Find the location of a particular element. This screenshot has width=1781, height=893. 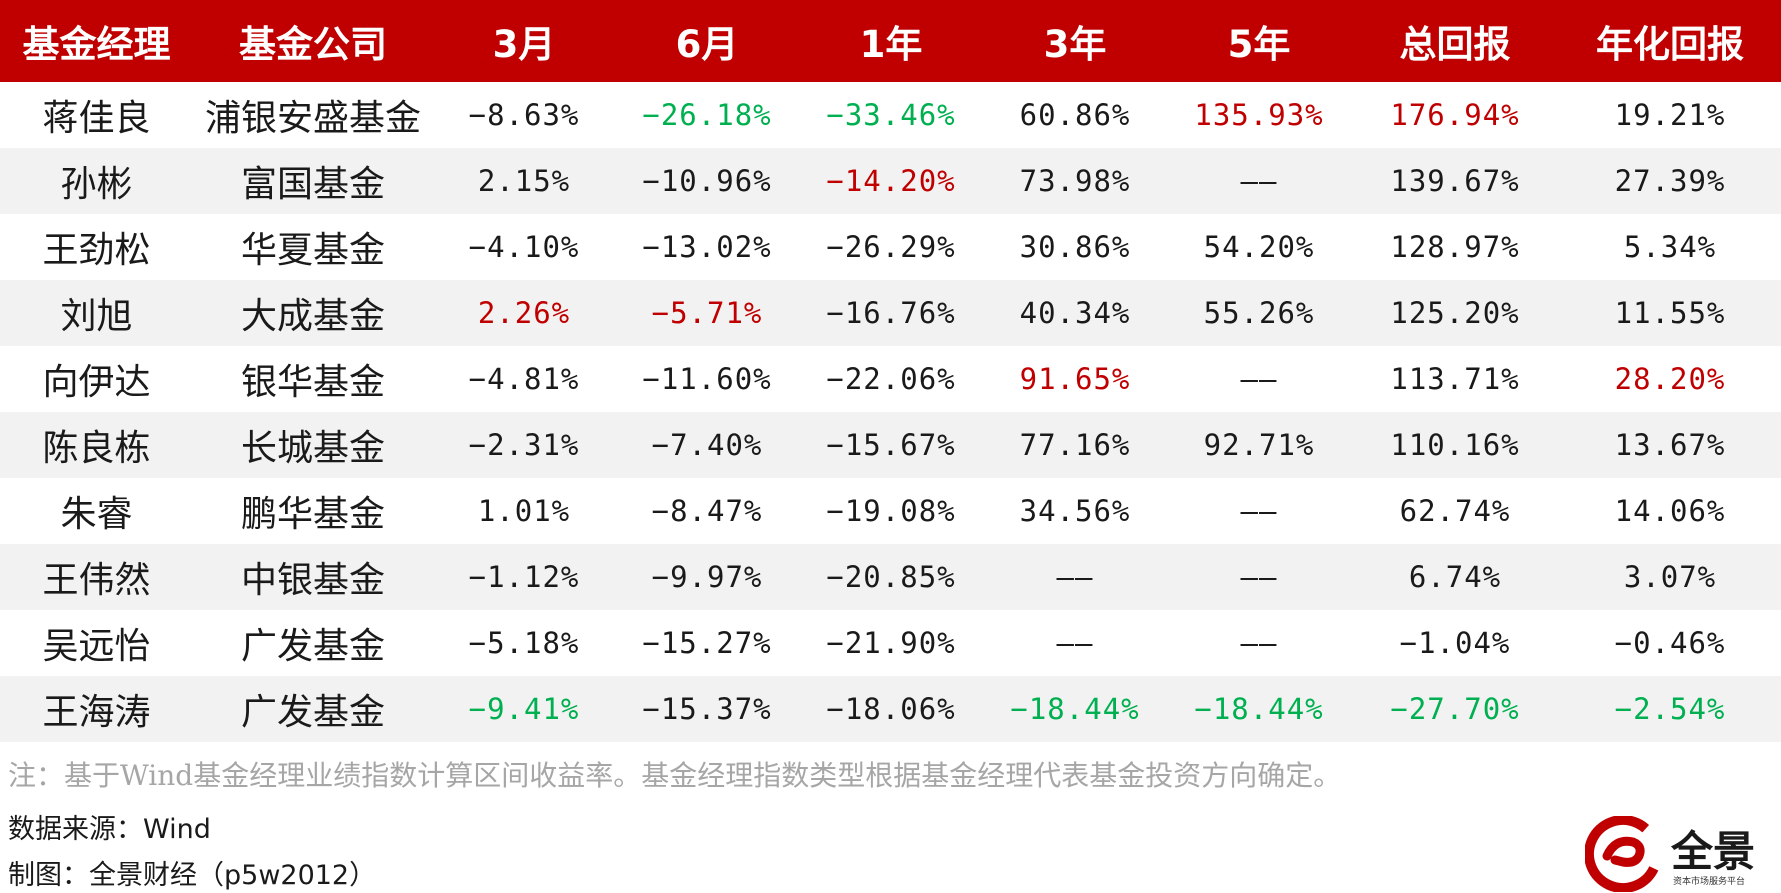

return-3y: 60.86% is located at coordinates (1075, 115).